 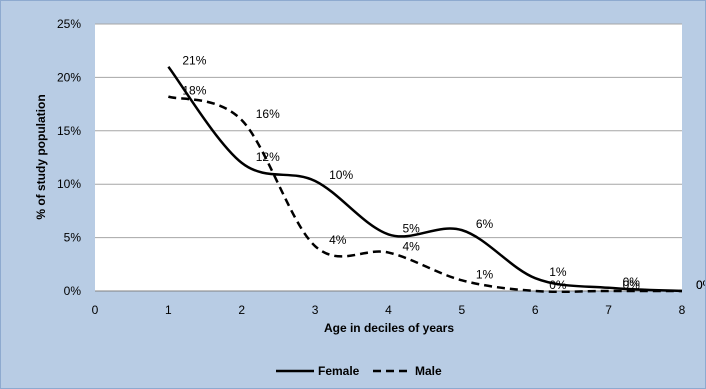 What do you see at coordinates (315, 310) in the screenshot?
I see `x-tick-label: 3` at bounding box center [315, 310].